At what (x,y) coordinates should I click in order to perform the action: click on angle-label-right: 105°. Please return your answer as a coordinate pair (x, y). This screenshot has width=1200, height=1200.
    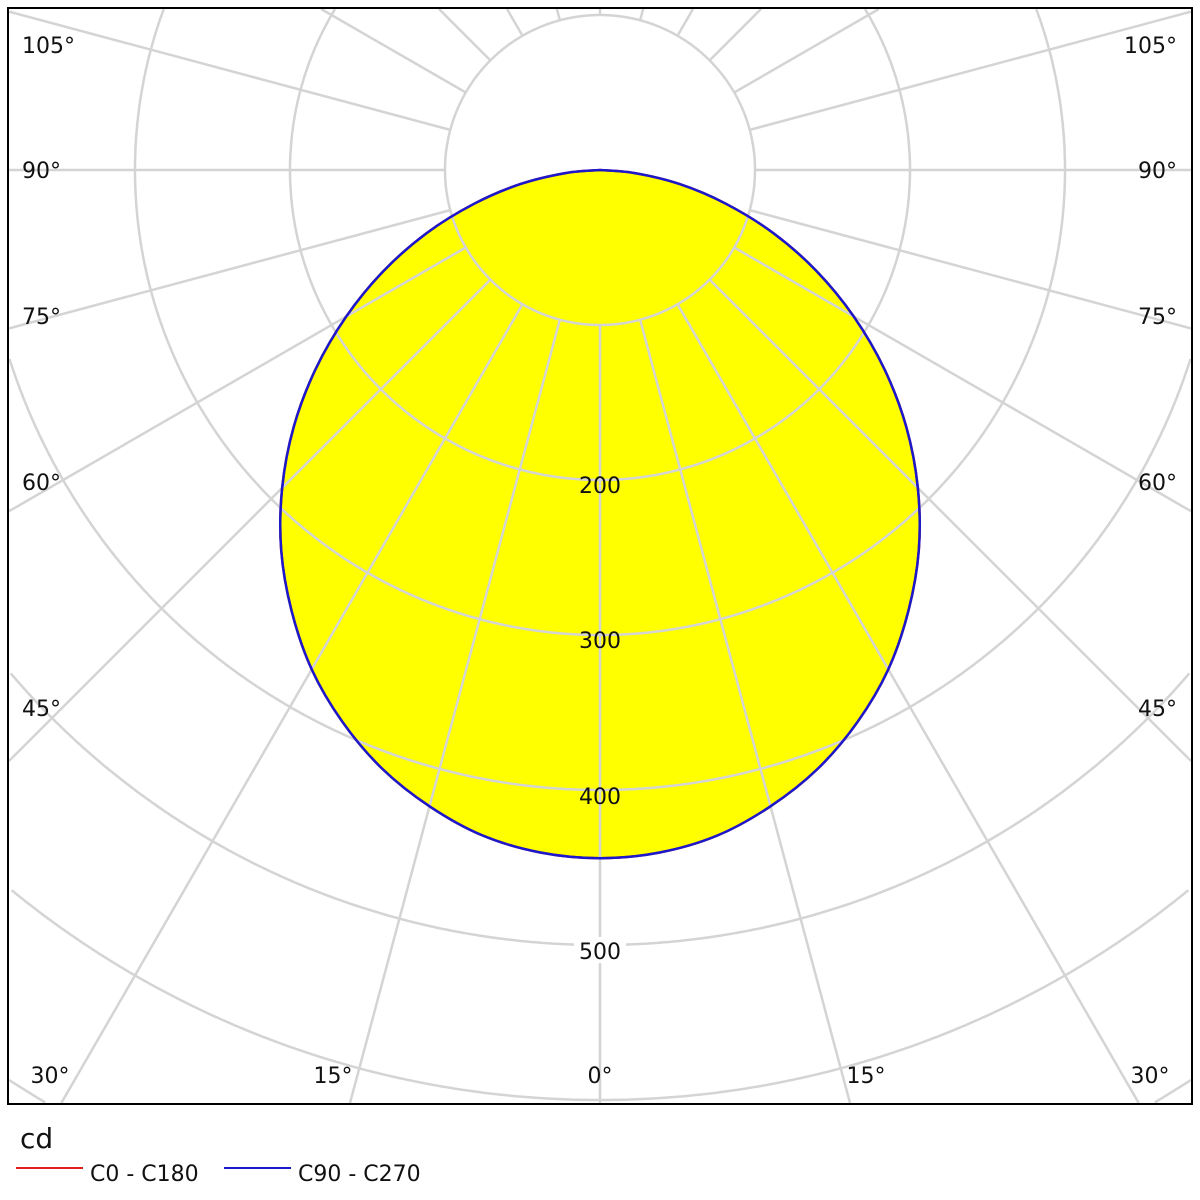
    Looking at the image, I should click on (1150, 46).